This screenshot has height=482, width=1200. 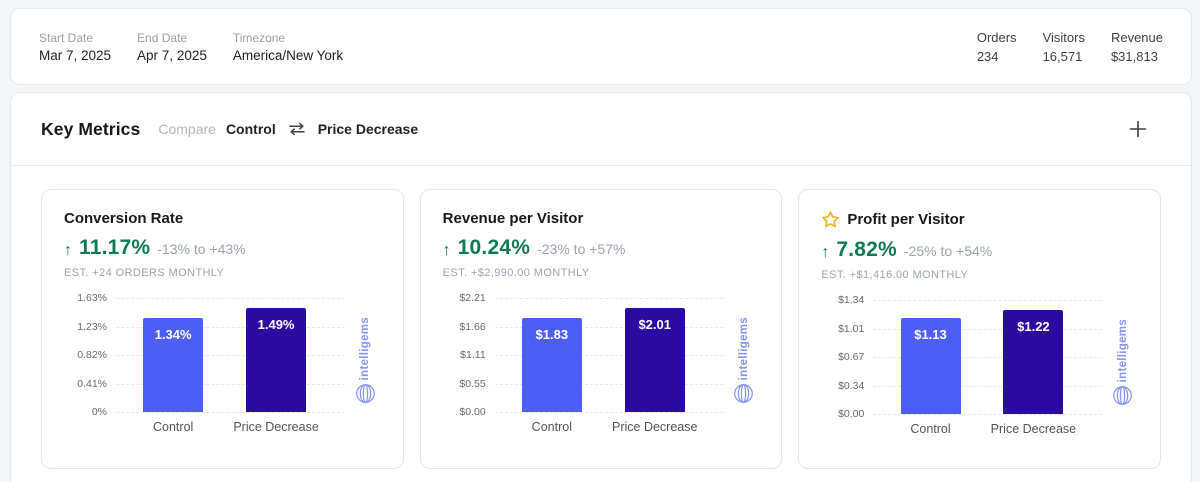 I want to click on compare-variant-a: Control, so click(x=250, y=129).